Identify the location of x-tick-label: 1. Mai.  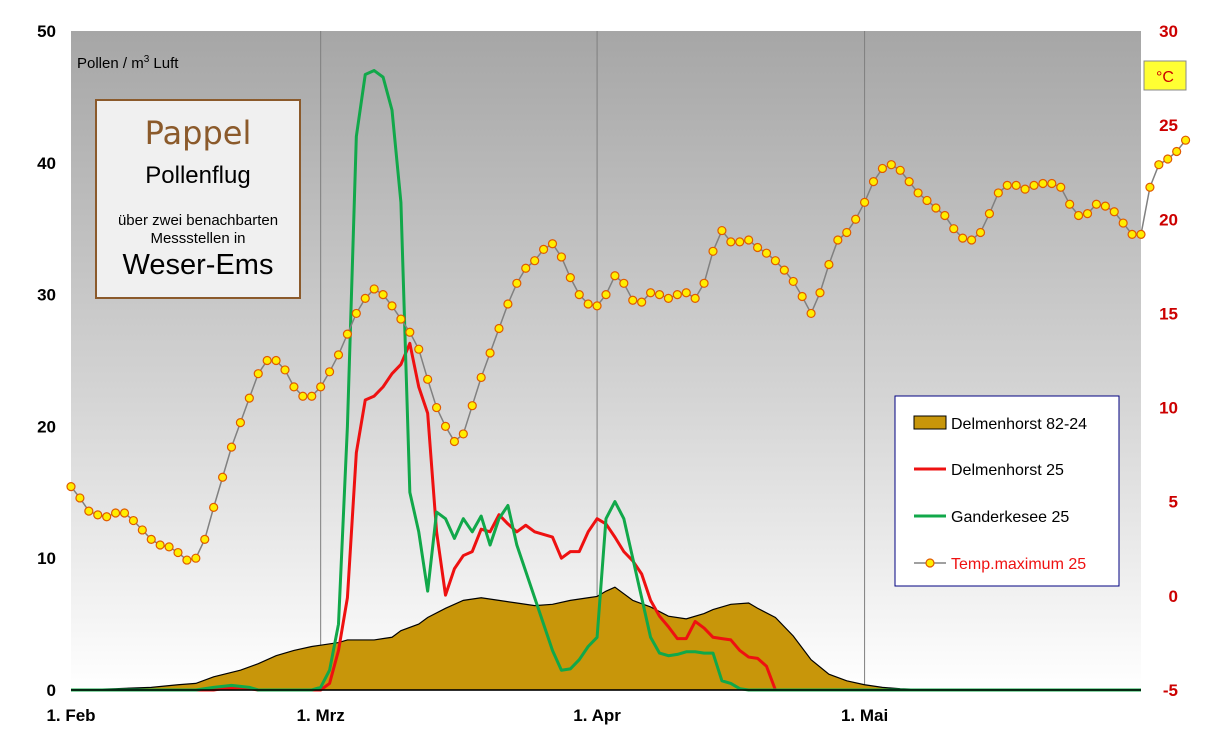
(864, 715).